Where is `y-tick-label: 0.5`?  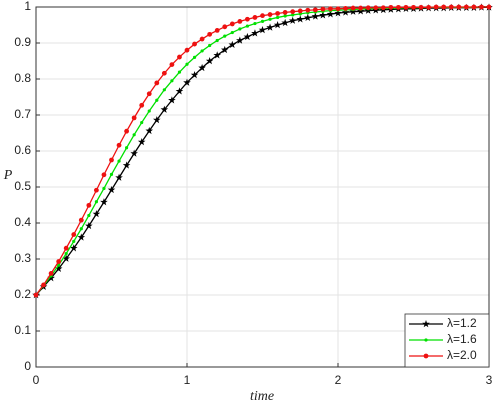 y-tick-label: 0.5 is located at coordinates (22, 186).